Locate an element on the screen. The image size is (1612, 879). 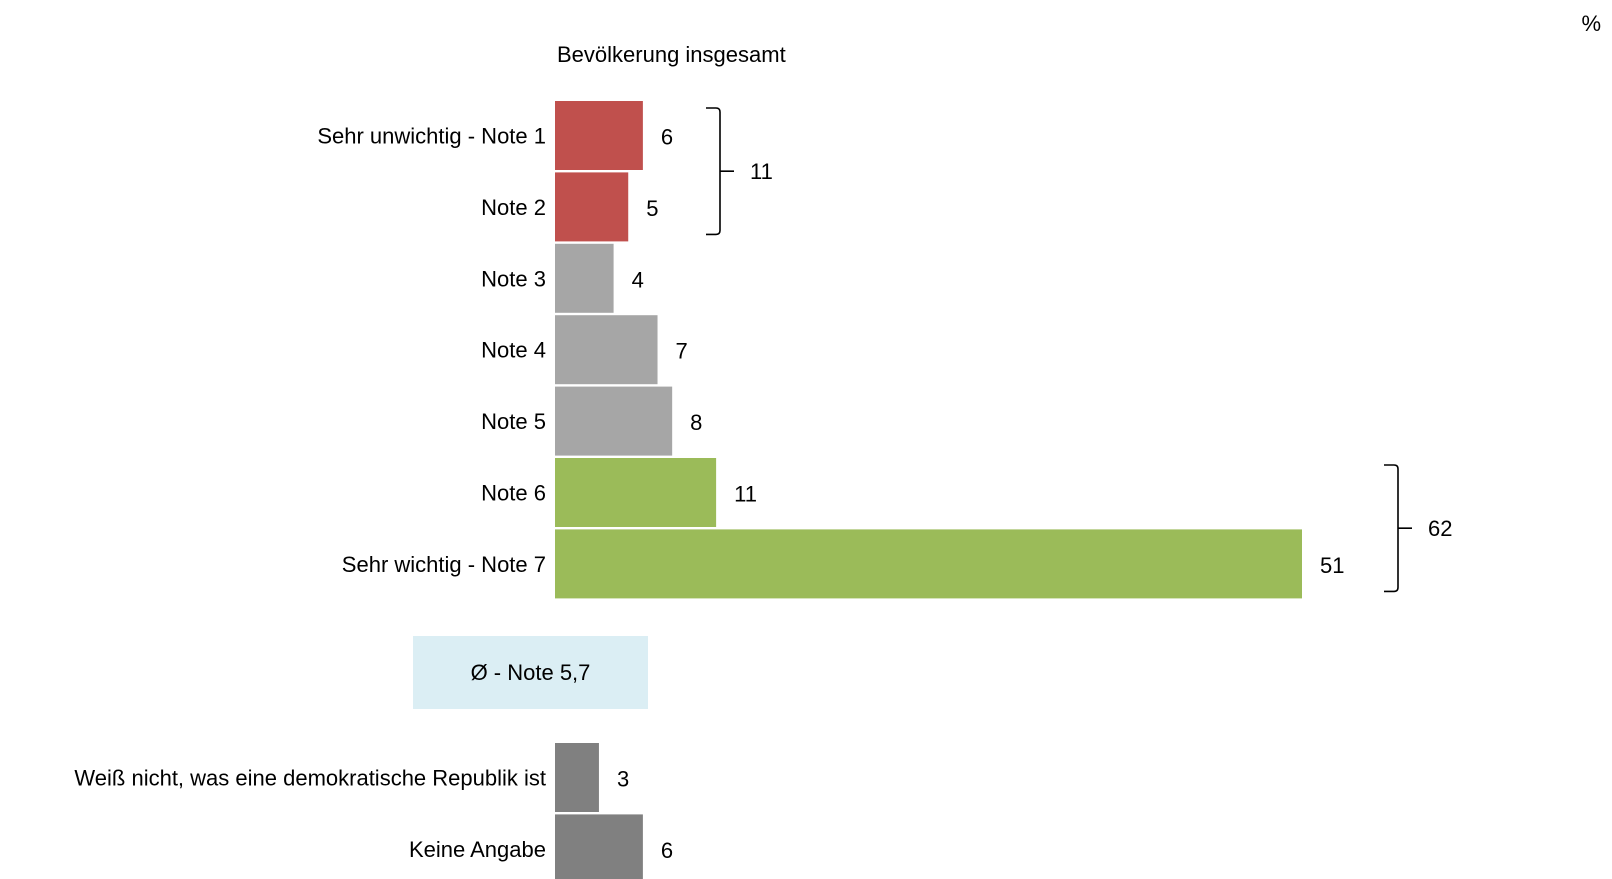
category-label: Sehr wichtig - Note 7 is located at coordinates (444, 564).